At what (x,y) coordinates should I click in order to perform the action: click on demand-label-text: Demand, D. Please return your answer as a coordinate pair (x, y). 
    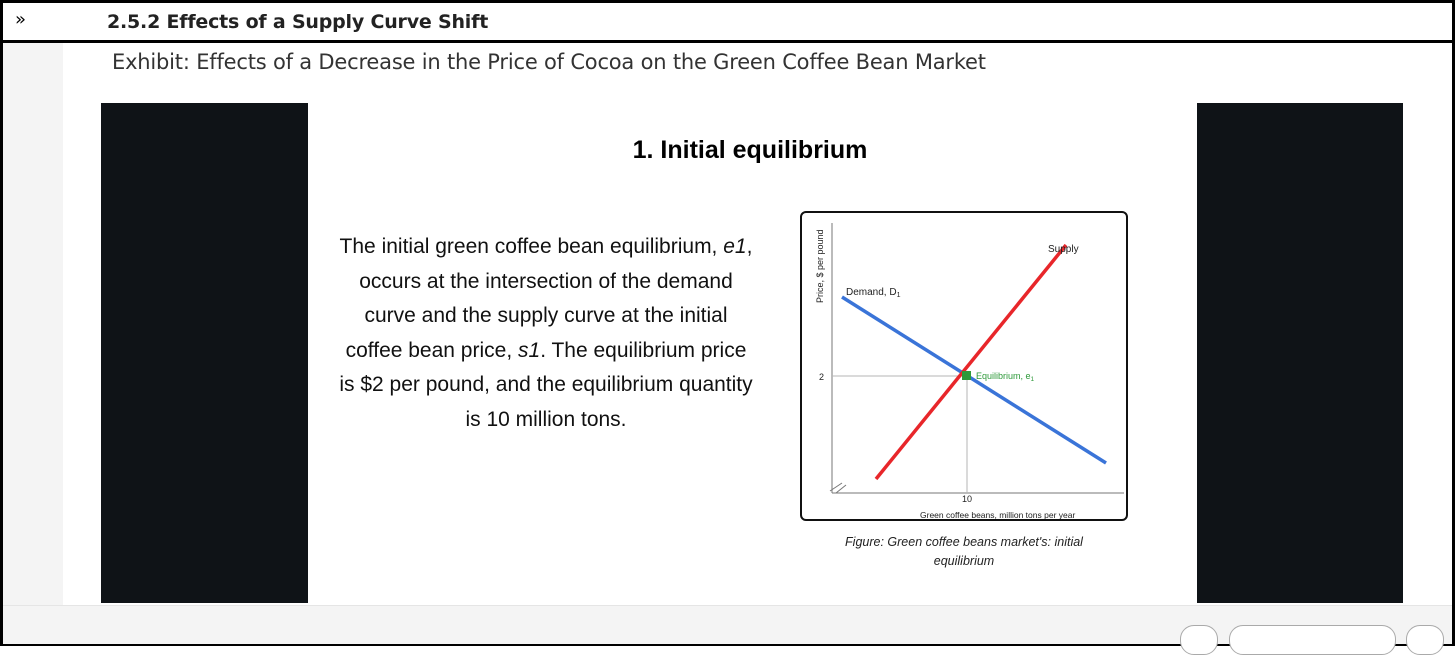
    Looking at the image, I should click on (871, 292).